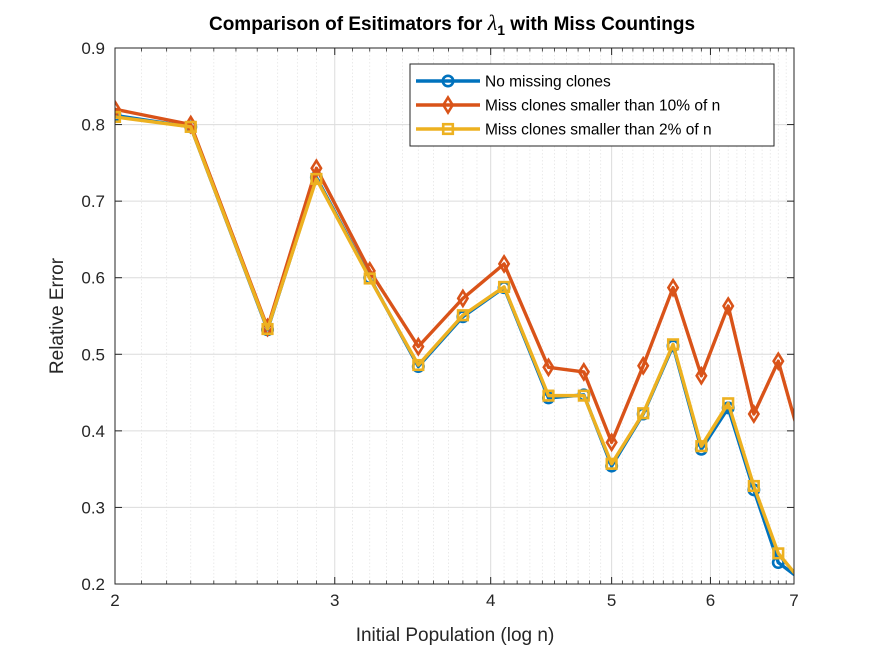  Describe the element at coordinates (57, 315) in the screenshot. I see `y-axis-label: Relative Error` at that location.